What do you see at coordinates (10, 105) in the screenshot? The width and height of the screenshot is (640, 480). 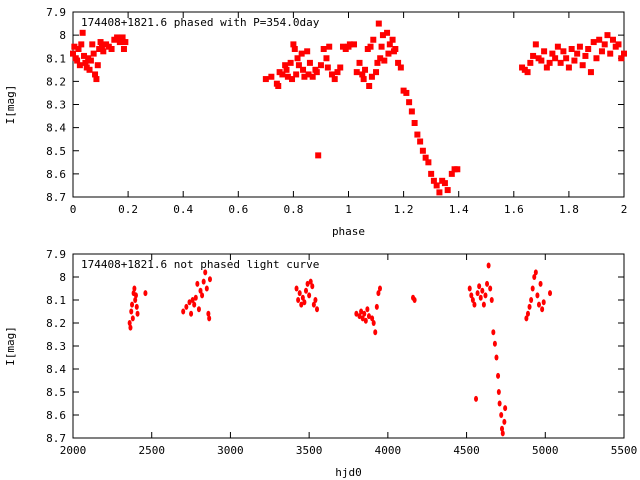 I see `y-axis-label: I[mag]` at bounding box center [10, 105].